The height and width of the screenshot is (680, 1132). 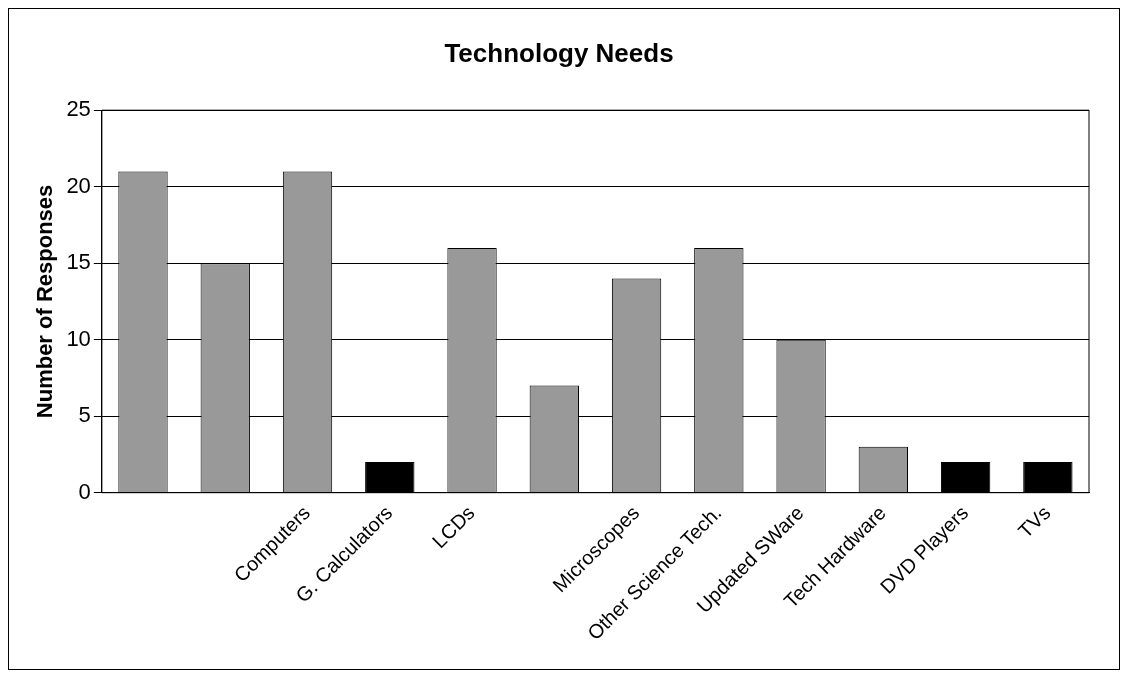 I want to click on y-tick-label: 15, so click(x=78, y=262).